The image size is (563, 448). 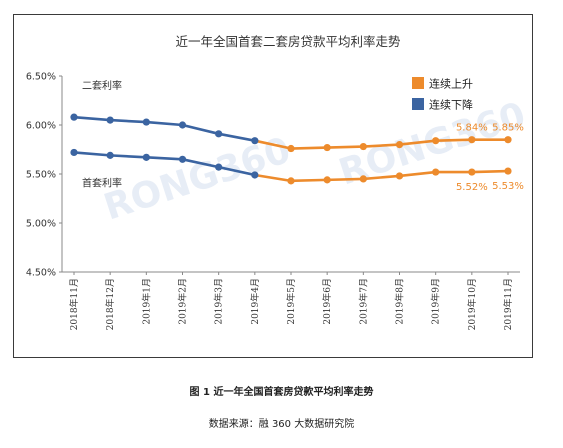 I want to click on data-label: 5.85%, so click(x=508, y=128).